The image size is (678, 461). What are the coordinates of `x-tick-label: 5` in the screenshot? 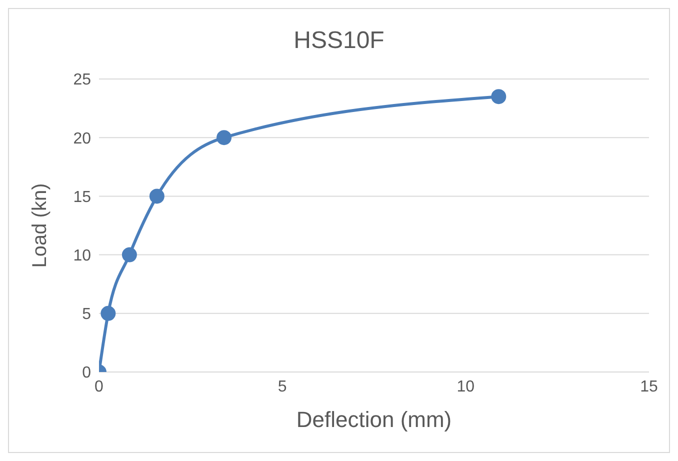 It's located at (282, 387).